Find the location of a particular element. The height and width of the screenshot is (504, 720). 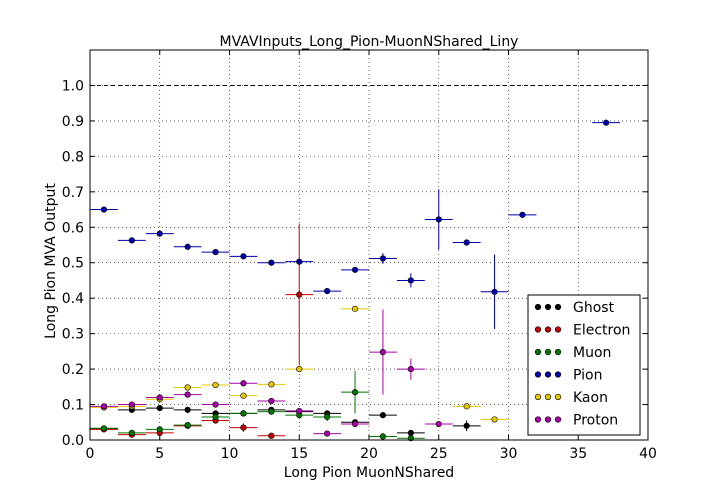

legend: Ghost Electron Muon Pion Kaon Proton is located at coordinates (584, 365).